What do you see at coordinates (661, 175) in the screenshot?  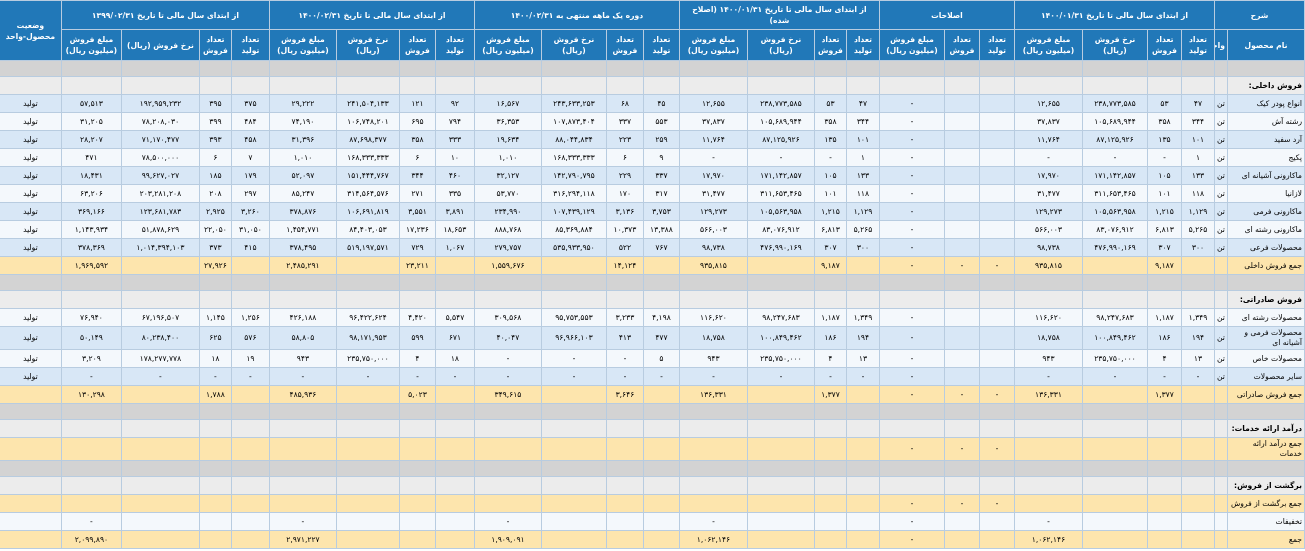 I see `cell: ۳۳۷` at bounding box center [661, 175].